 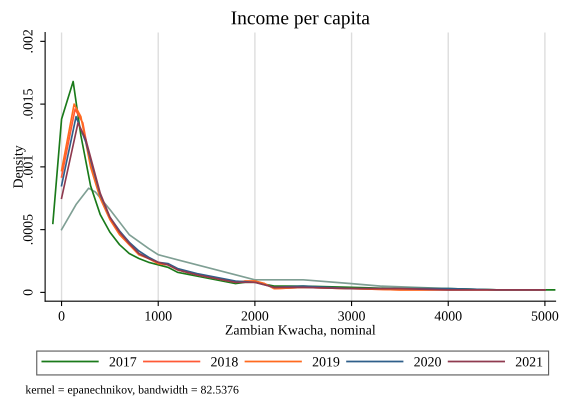 I want to click on x-tick-label: 5000, so click(x=545, y=316).